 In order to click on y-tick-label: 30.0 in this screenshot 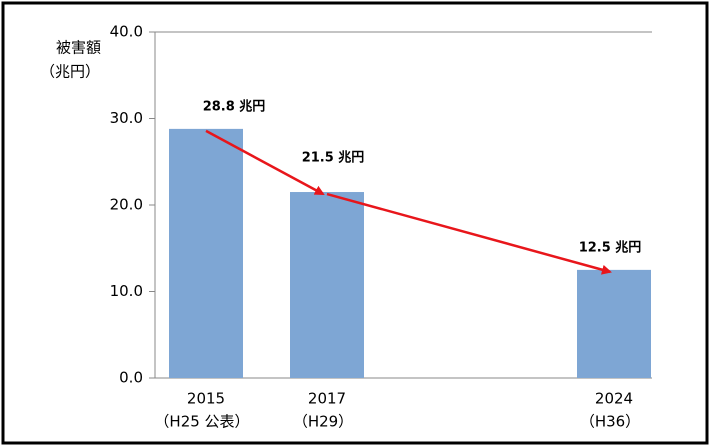, I will do `click(126, 118)`.